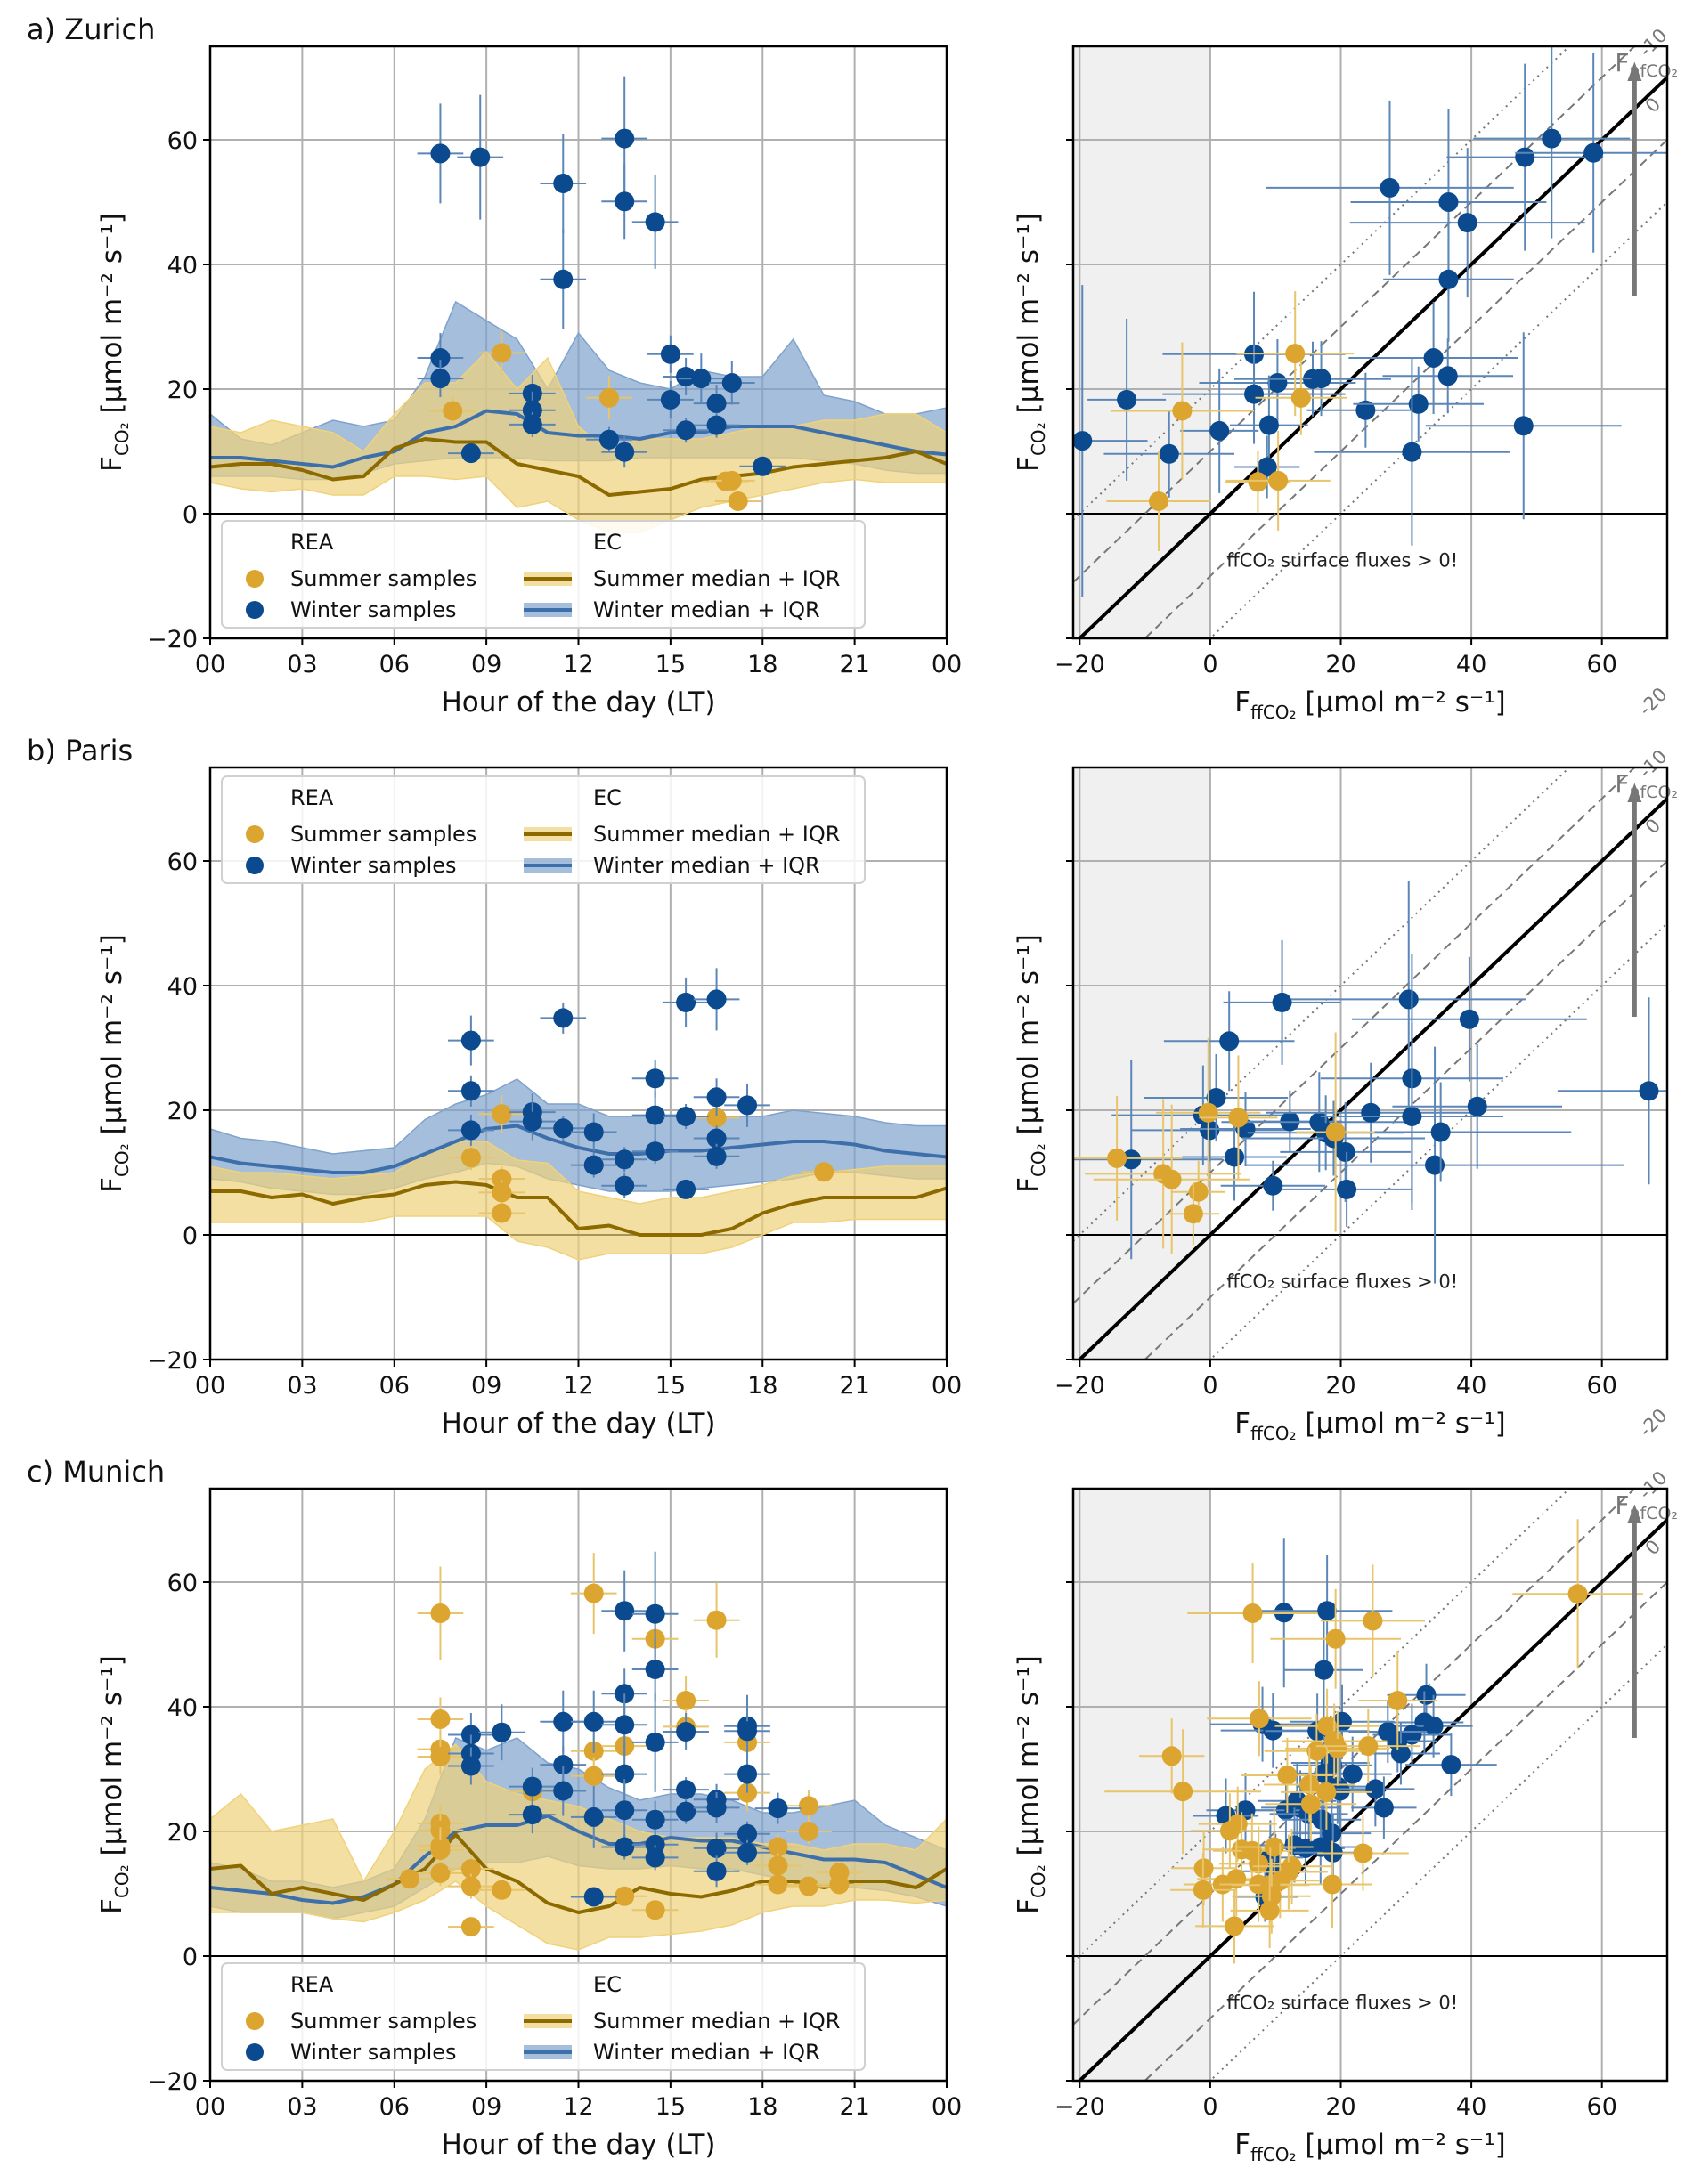 Image resolution: width=1685 pixels, height=2184 pixels. What do you see at coordinates (579, 1424) in the screenshot?
I see `x-axis-label: Hour of the day (LT)` at bounding box center [579, 1424].